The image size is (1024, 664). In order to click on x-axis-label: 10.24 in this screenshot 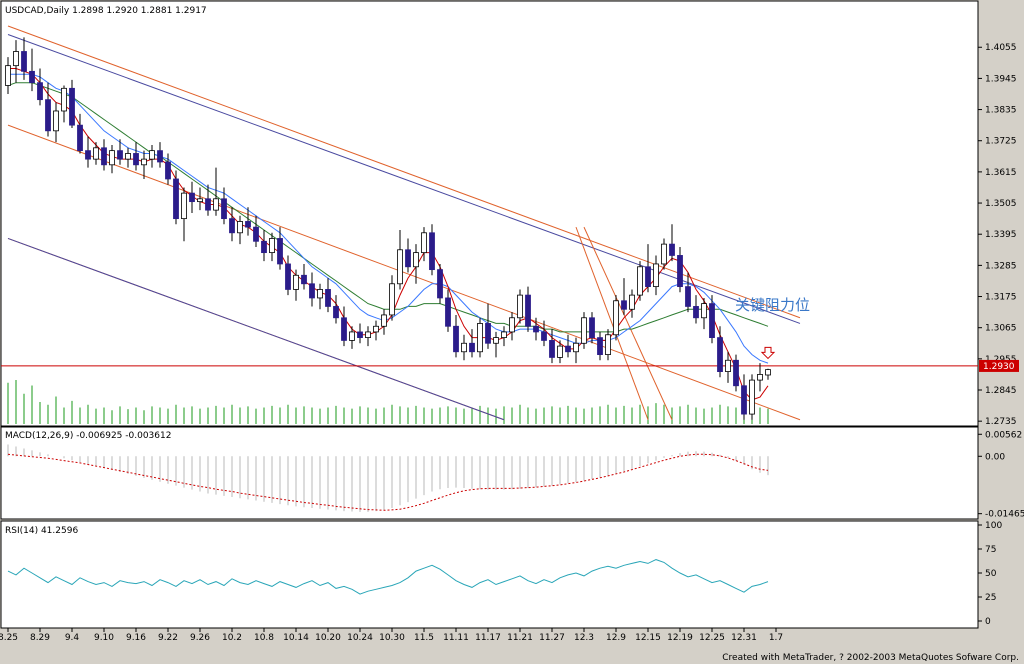, I will do `click(360, 638)`.